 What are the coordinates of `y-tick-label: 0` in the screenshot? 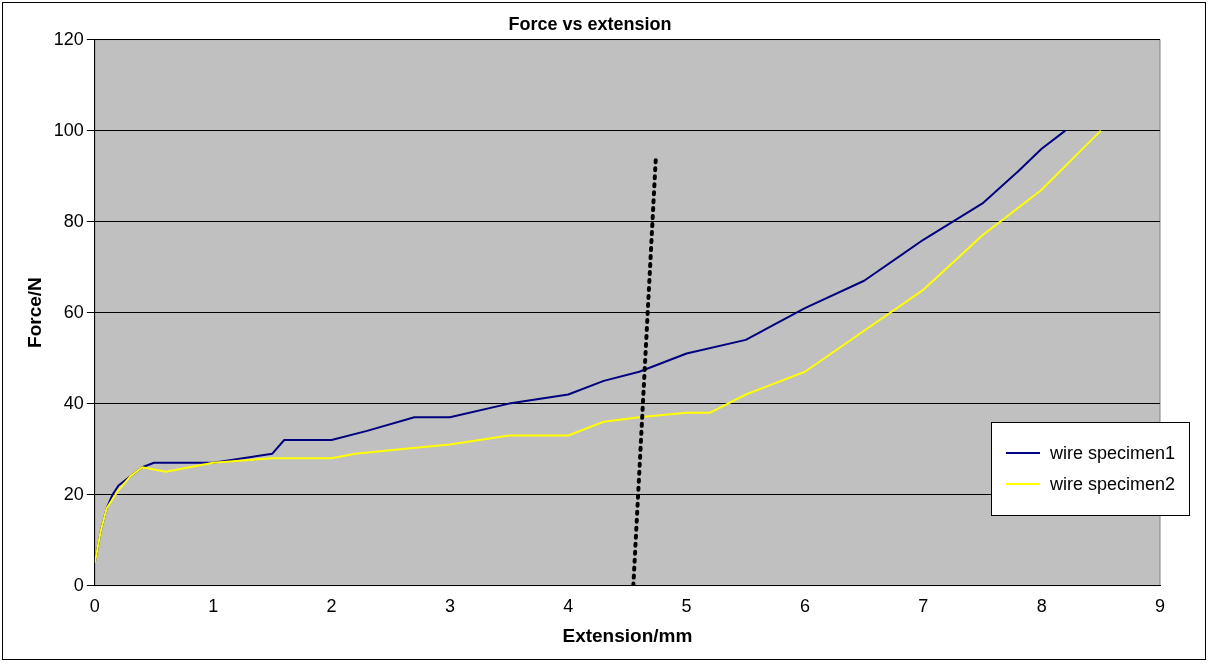 It's located at (78, 584).